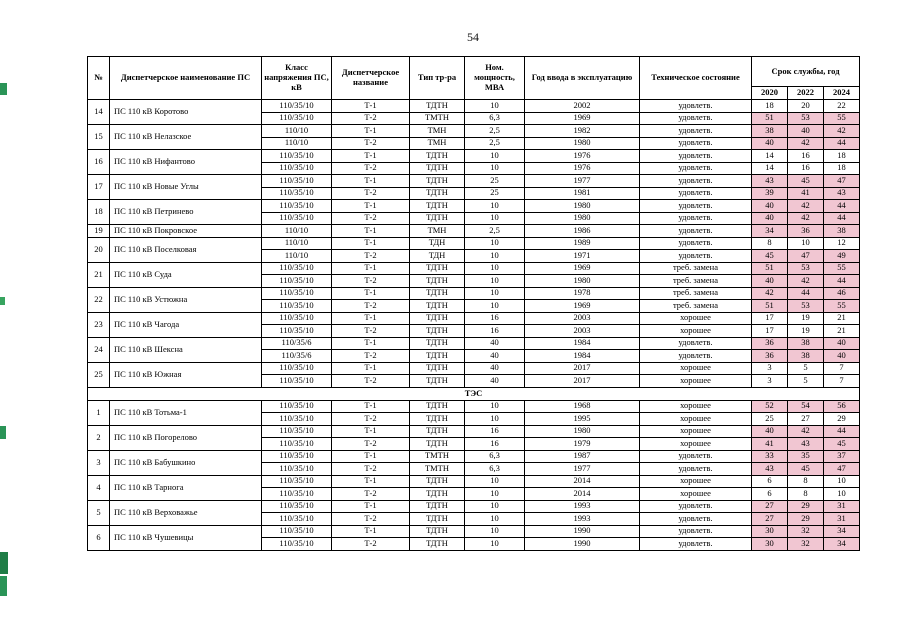 Image resolution: width=905 pixels, height=640 pixels. I want to click on cell-station-name: ПС 110 кВ Чушевицы, so click(185, 537).